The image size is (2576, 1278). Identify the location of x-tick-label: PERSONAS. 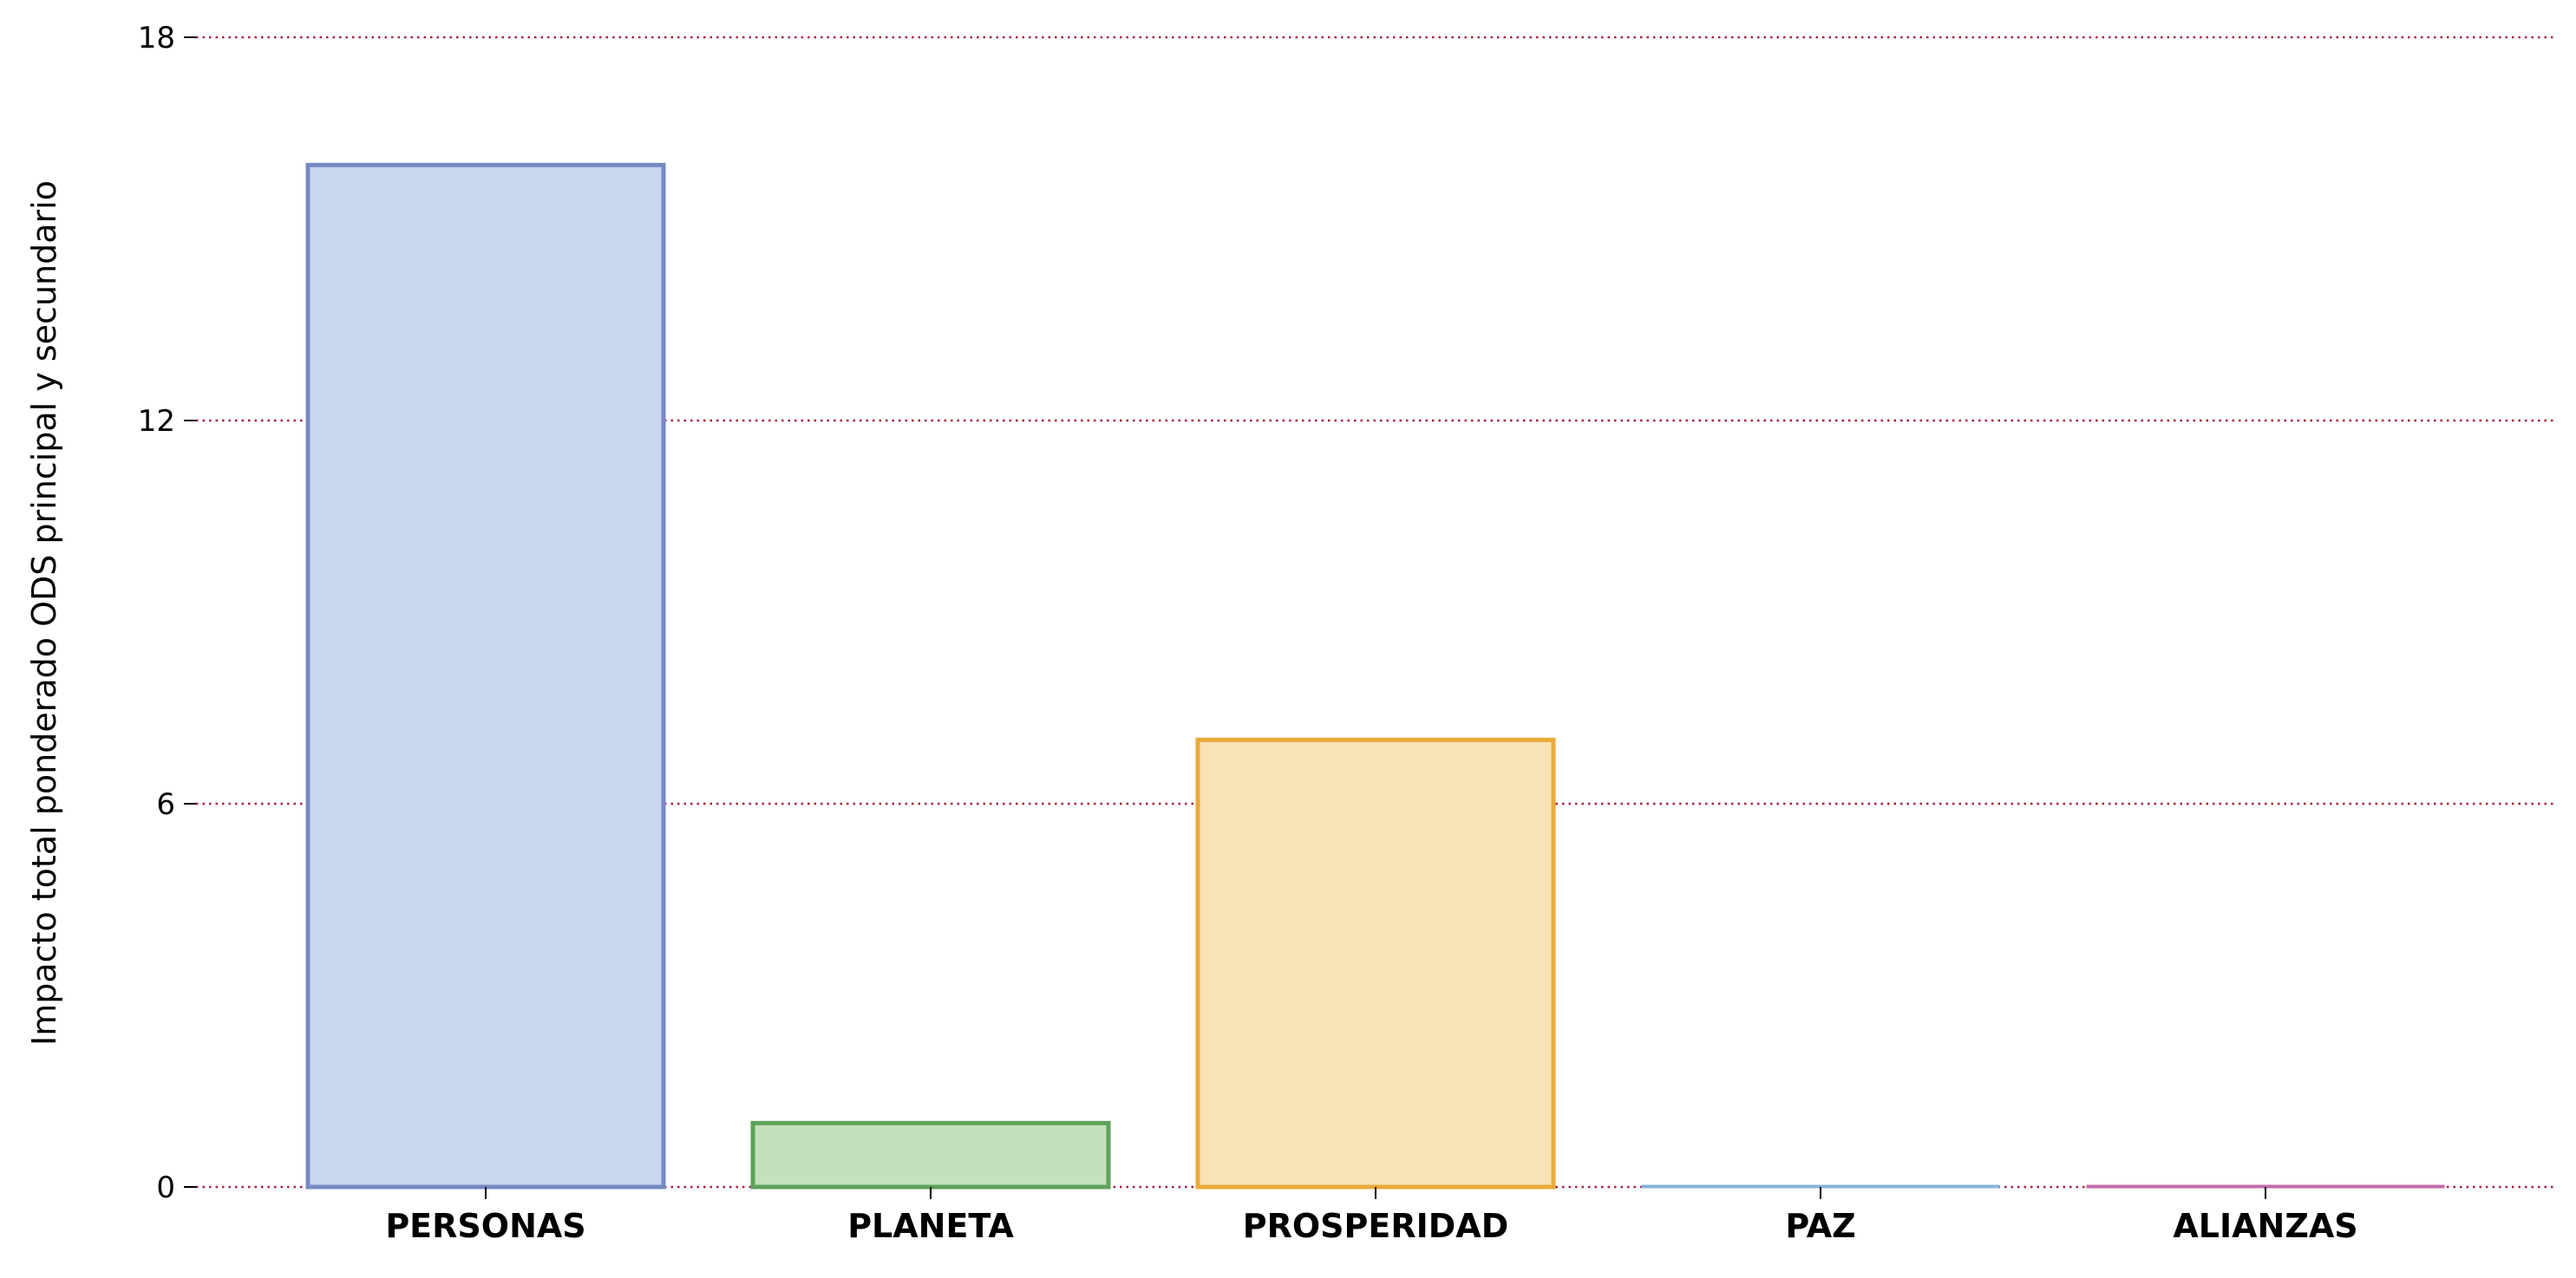
(485, 1226).